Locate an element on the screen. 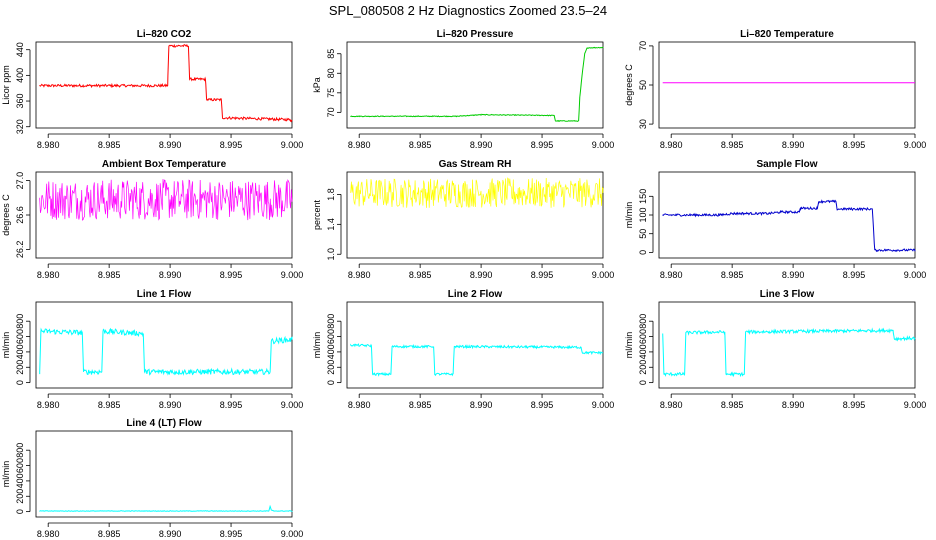 The image size is (936, 540). y-tick-label: 100 is located at coordinates (643, 214).